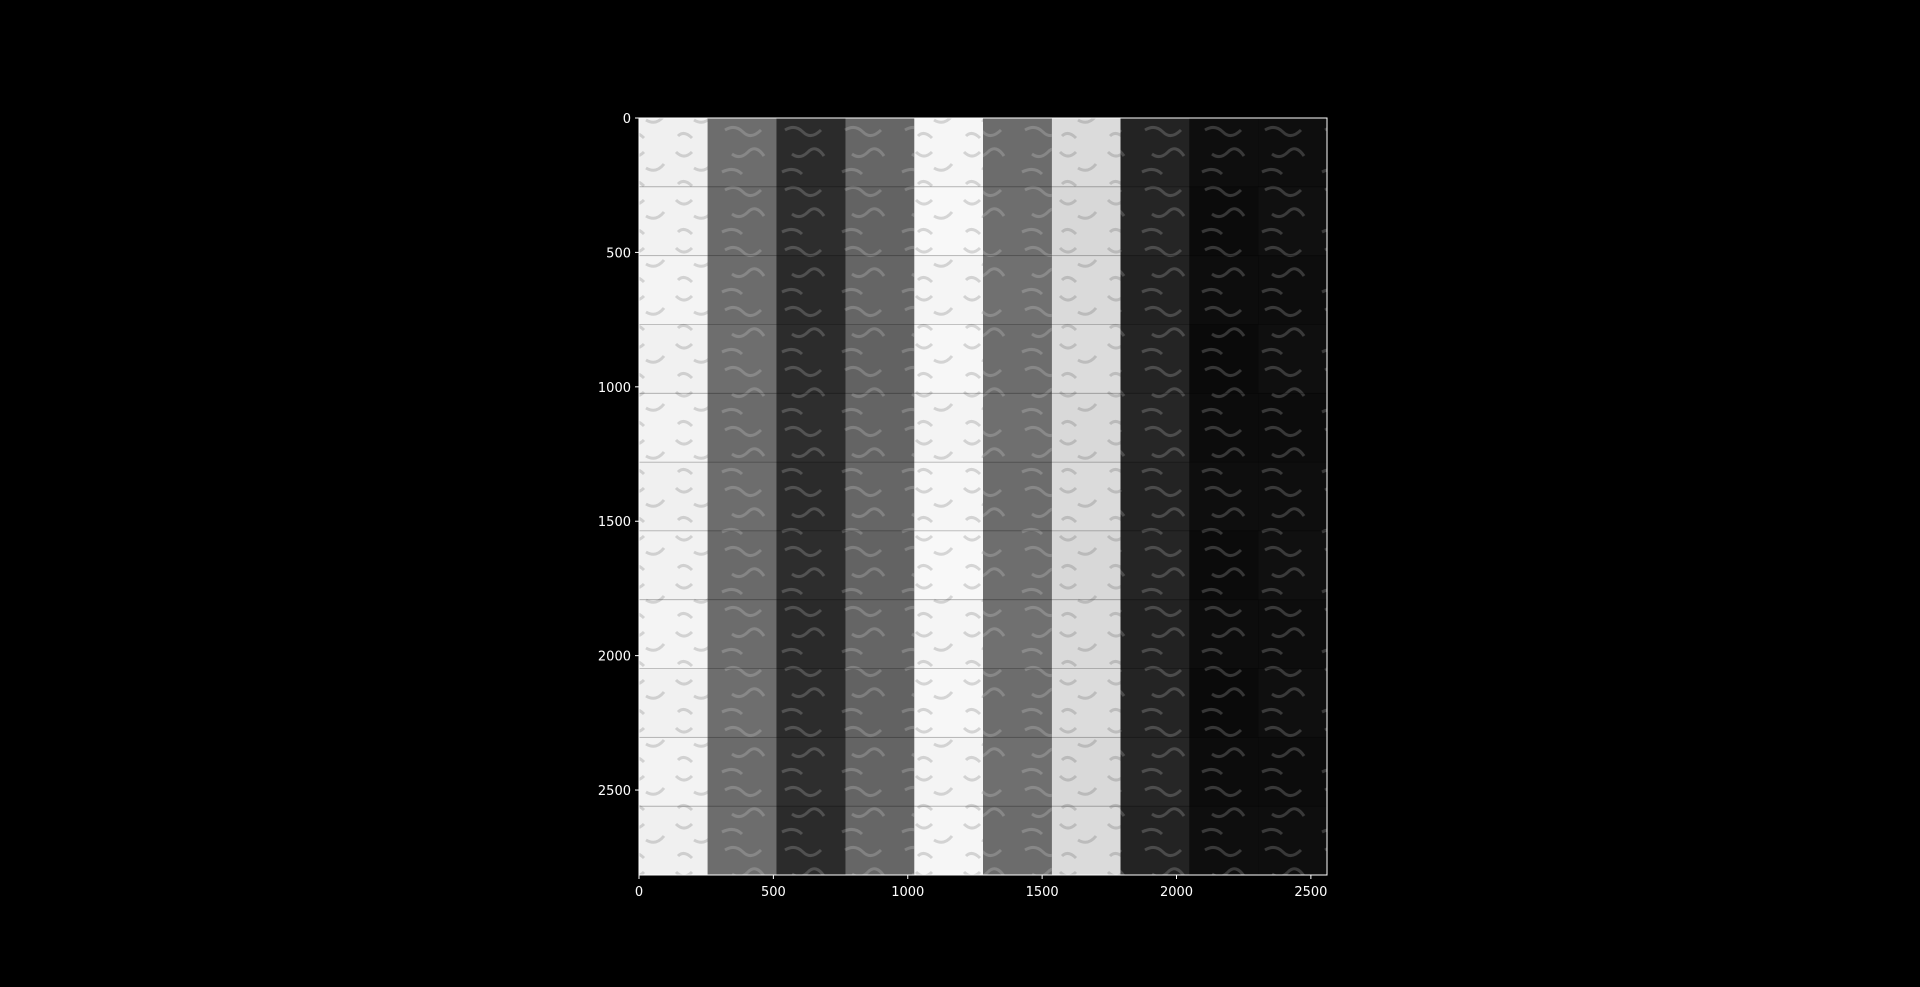 This screenshot has height=987, width=1920. I want to click on y-tick-label: 1000, so click(614, 388).